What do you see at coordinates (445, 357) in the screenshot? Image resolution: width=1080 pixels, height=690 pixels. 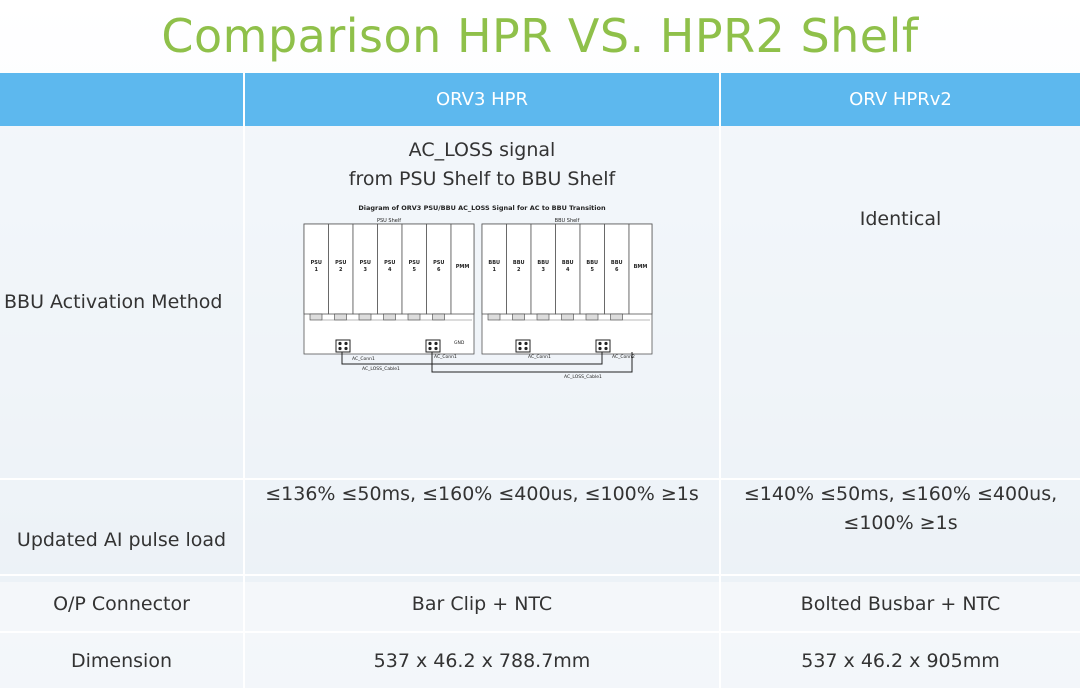 I see `ac-conn1-label-b: AC_Conn1` at bounding box center [445, 357].